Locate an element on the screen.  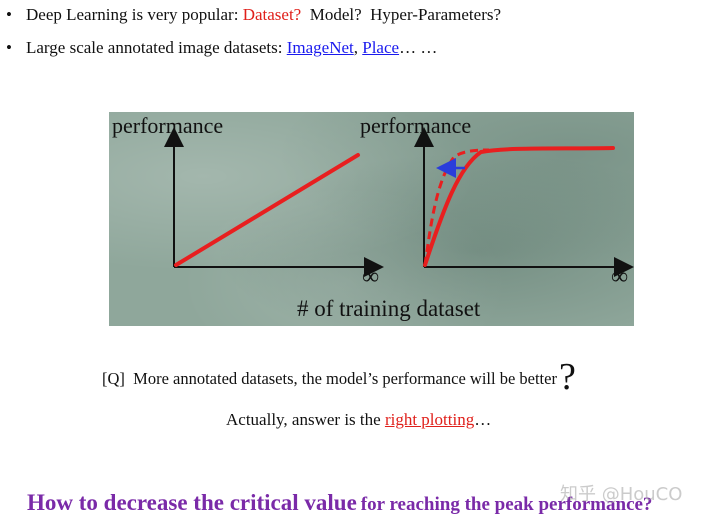
bottom-heading-main: How to decrease the critical value is located at coordinates (192, 502).